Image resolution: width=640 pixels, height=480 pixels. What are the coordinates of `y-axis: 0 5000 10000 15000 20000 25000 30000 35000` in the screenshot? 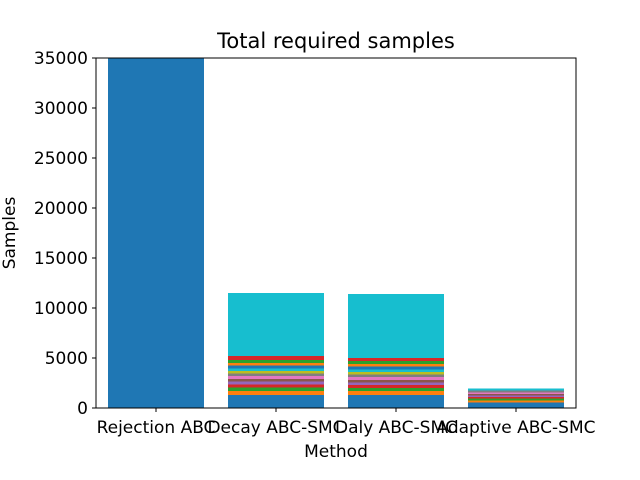 It's located at (65, 234).